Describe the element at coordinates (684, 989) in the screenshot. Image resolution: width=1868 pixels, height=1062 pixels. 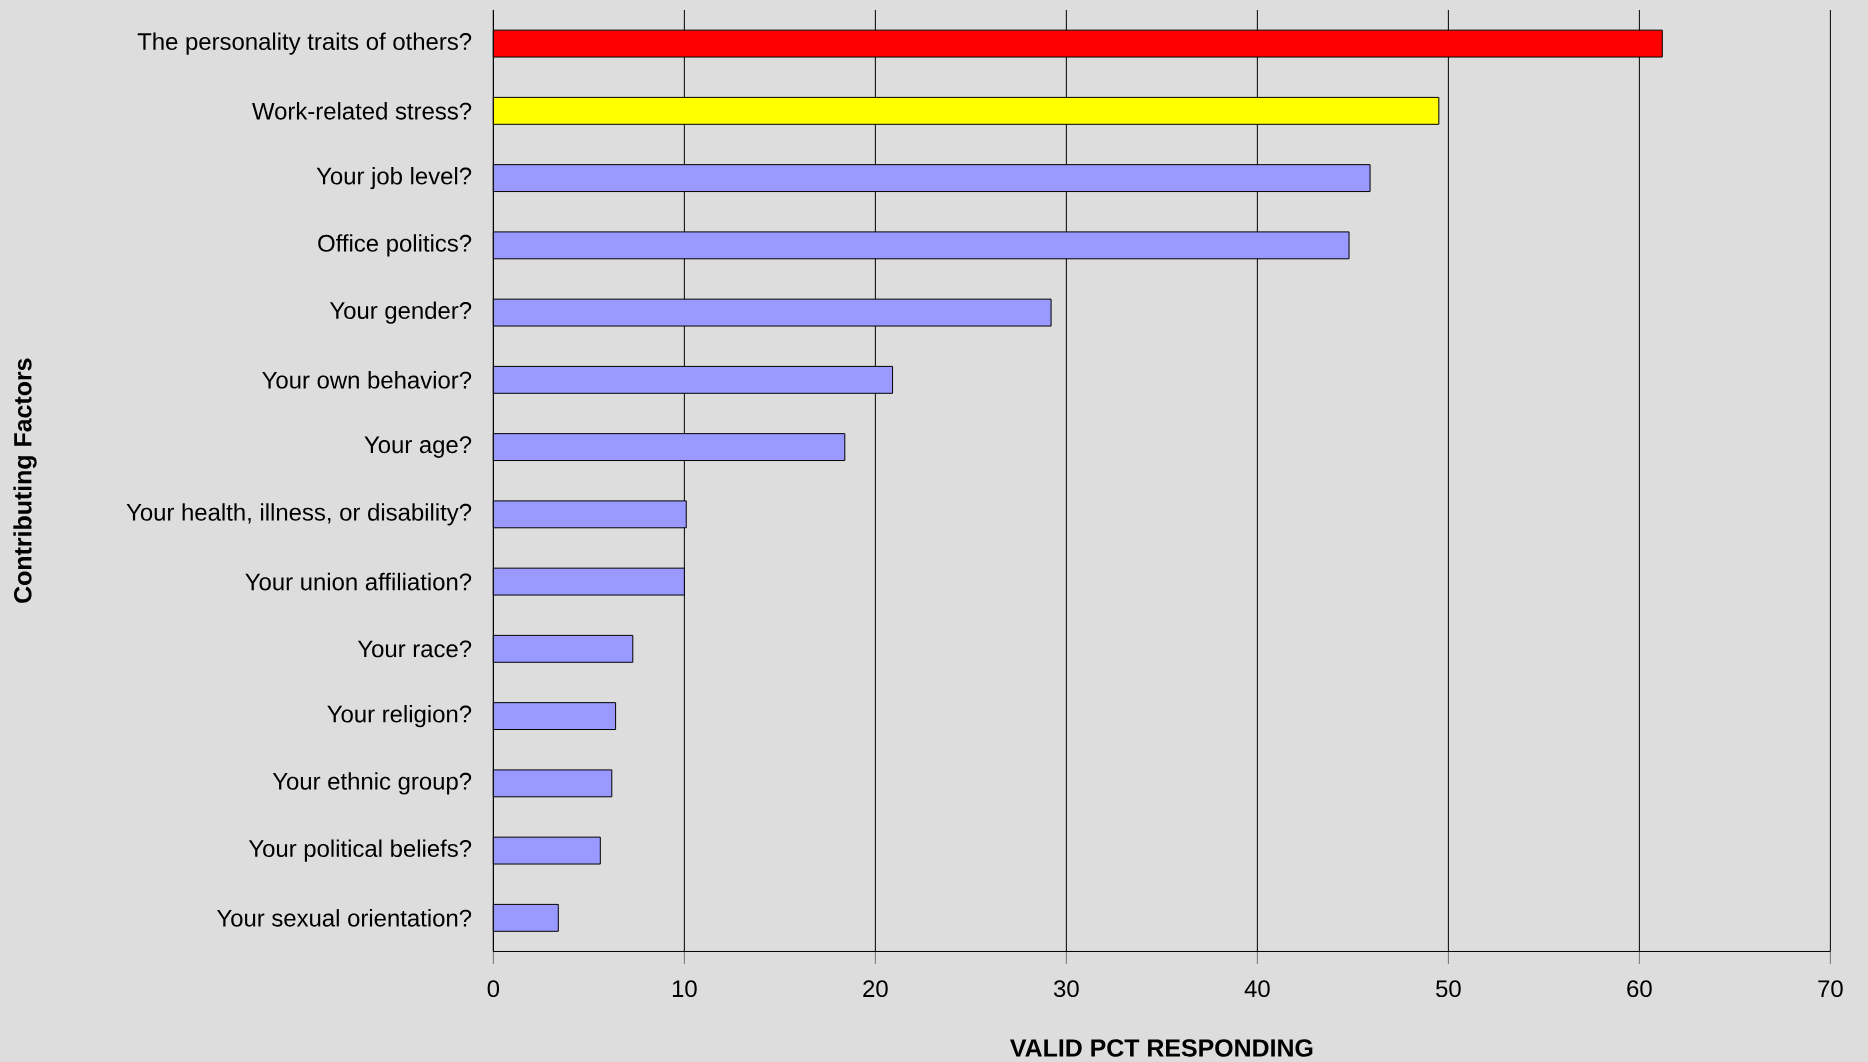
I see `x-tick-label: 10` at that location.